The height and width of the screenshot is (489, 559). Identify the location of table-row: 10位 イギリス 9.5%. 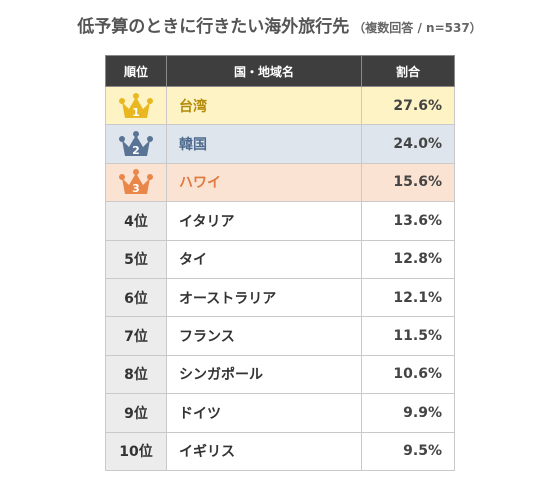
(280, 451).